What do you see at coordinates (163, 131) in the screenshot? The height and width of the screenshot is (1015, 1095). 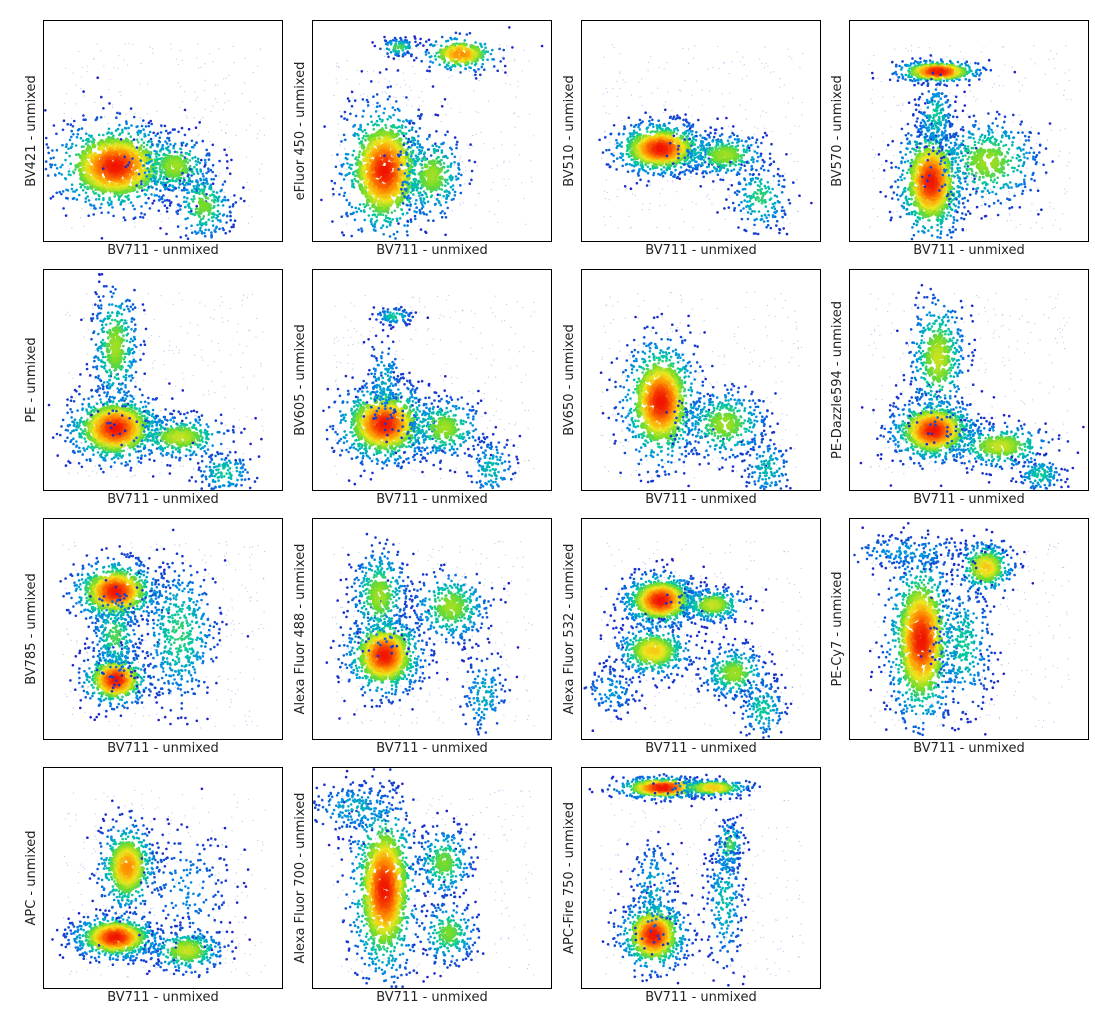 I see `plot-area` at bounding box center [163, 131].